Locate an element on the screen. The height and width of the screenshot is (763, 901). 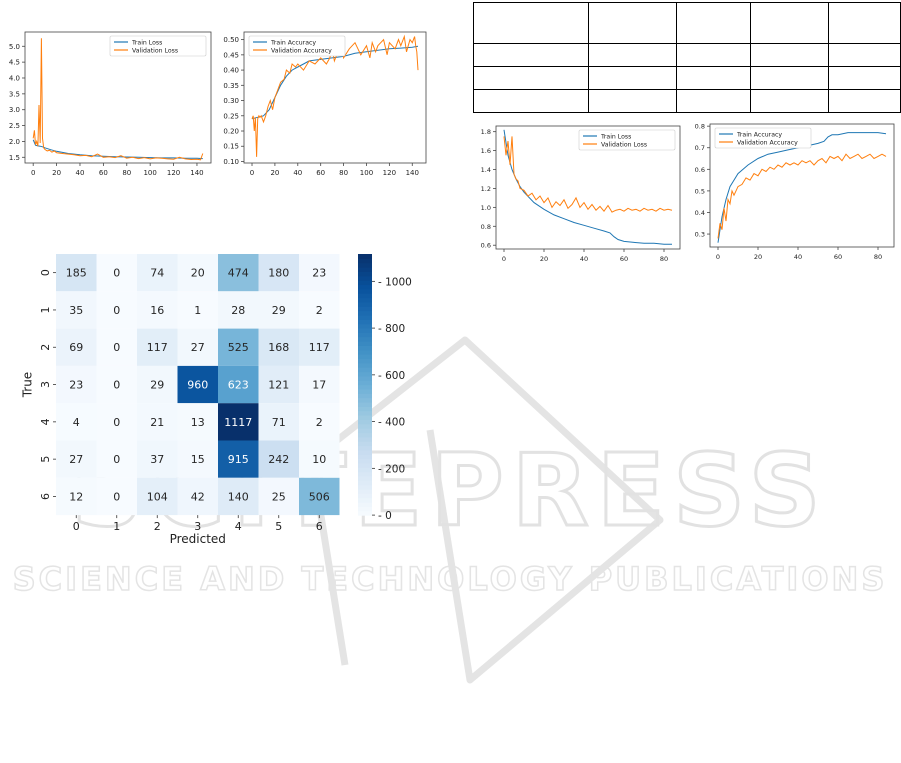
legend-label: Train Accuracy is located at coordinates (759, 134).